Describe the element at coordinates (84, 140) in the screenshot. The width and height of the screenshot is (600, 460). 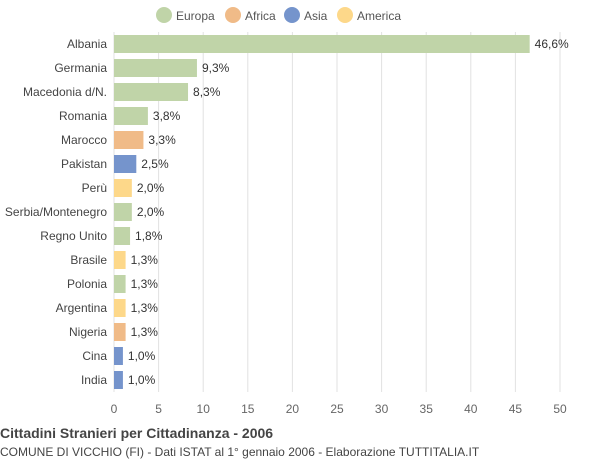
I see `category-label: Marocco` at that location.